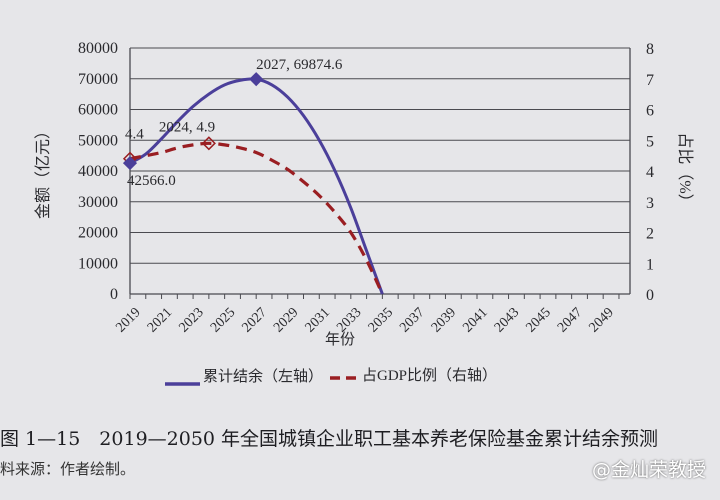  Describe the element at coordinates (570, 320) in the screenshot. I see `x-tick-label: 2047` at that location.